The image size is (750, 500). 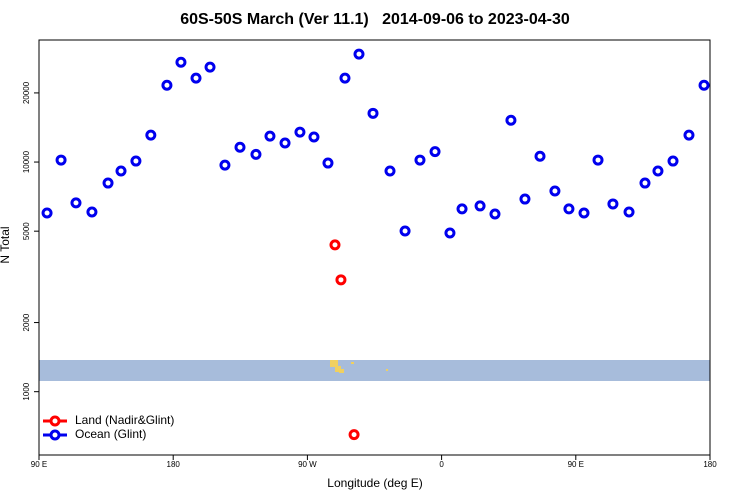 What do you see at coordinates (26, 391) in the screenshot?
I see `y-tick-label: 1000` at bounding box center [26, 391].